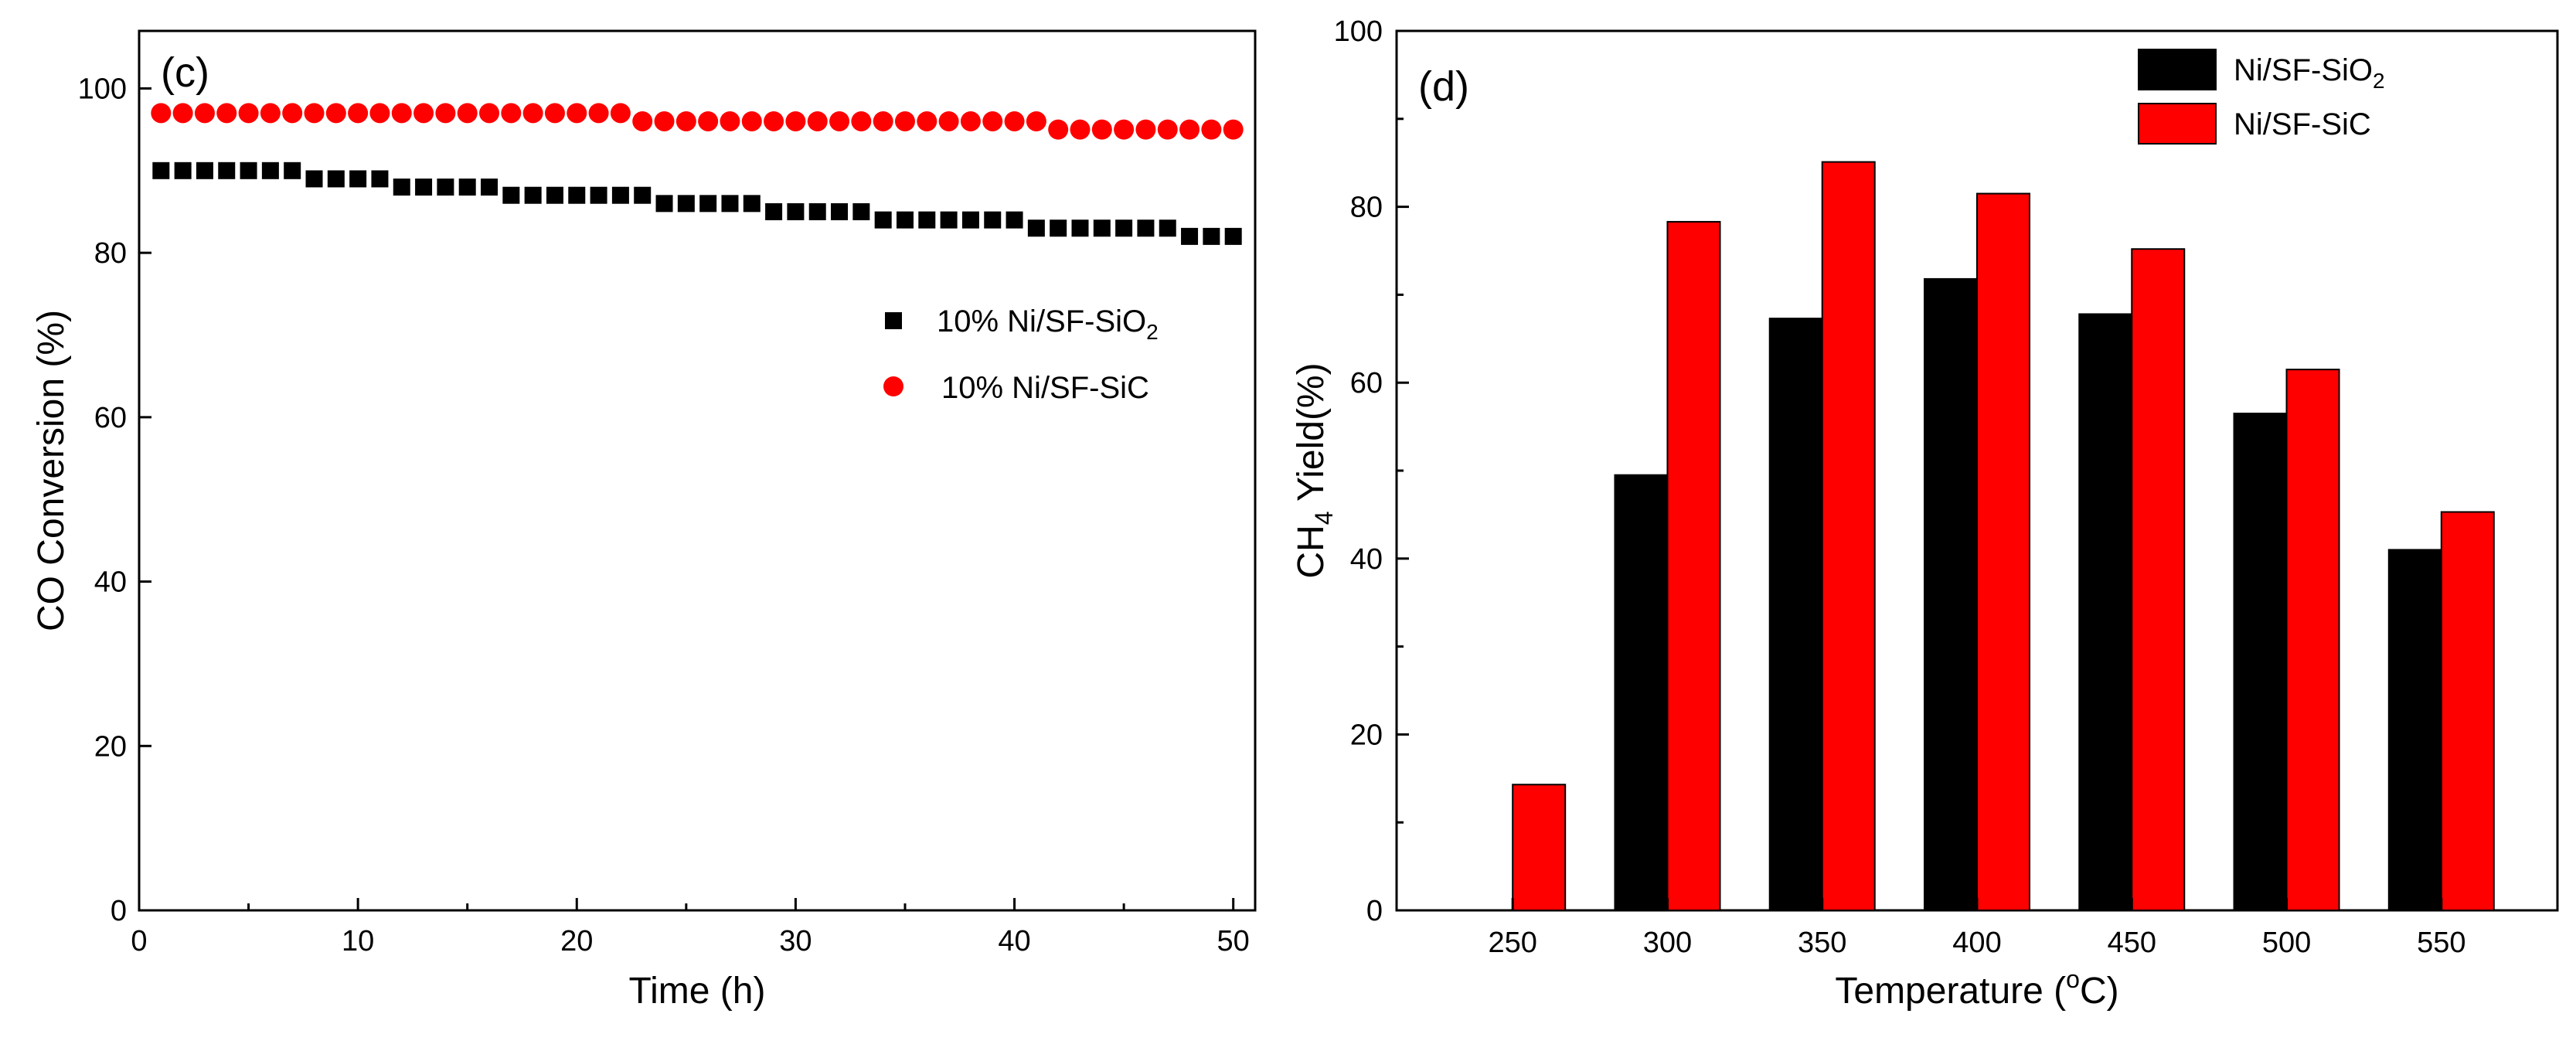  I want to click on chart-d-panel-label: (d), so click(1443, 87).